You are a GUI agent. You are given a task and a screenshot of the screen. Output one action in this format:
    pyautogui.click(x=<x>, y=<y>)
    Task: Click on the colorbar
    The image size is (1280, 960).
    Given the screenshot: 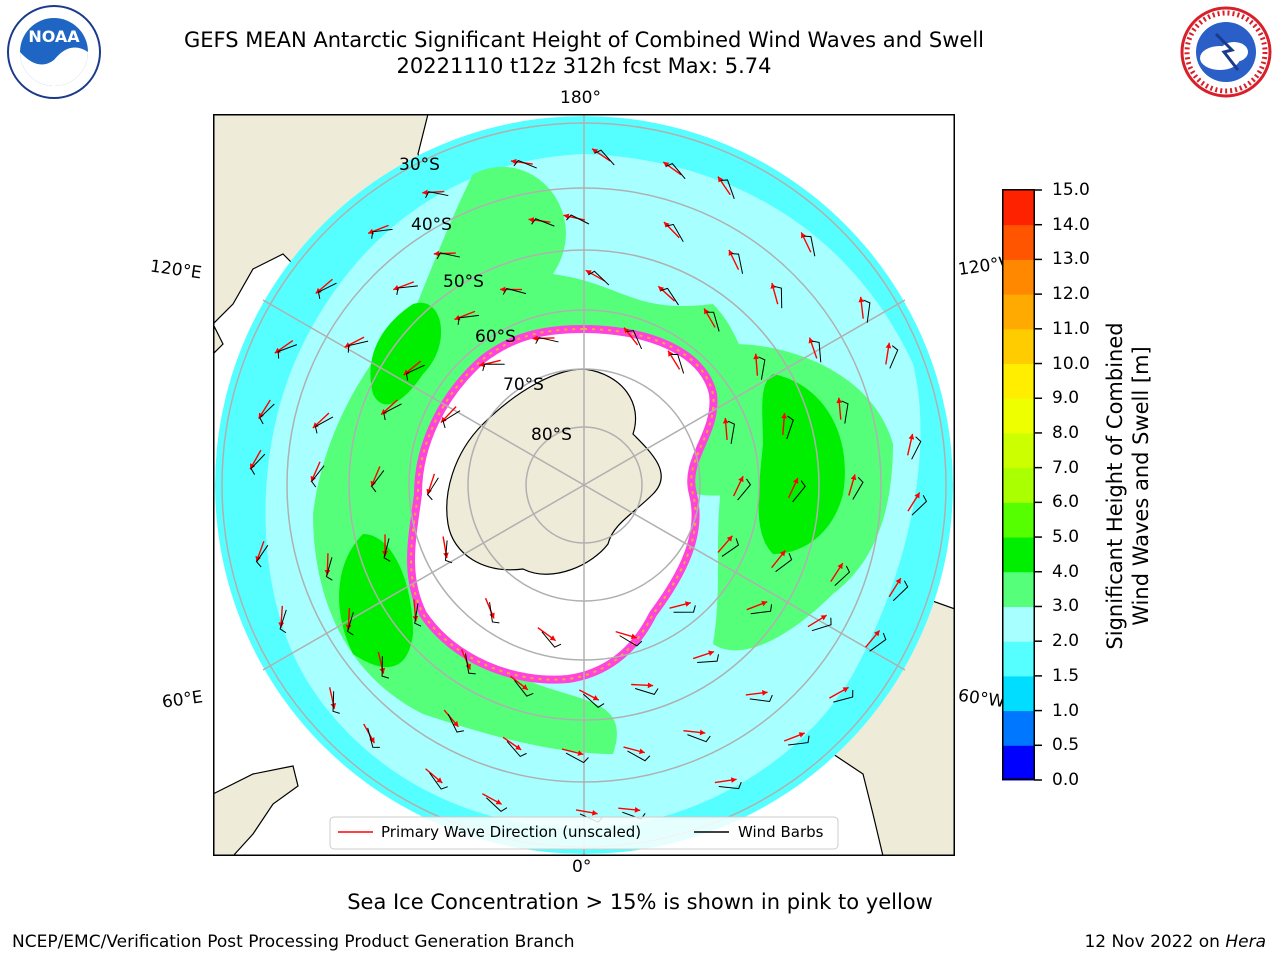 What is the action you would take?
    pyautogui.click(x=1018, y=485)
    